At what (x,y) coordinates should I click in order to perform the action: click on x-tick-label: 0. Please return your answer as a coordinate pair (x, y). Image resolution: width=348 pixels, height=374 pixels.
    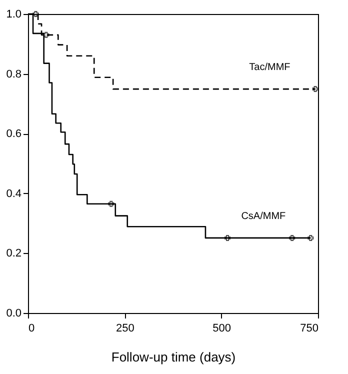
    Looking at the image, I should click on (31, 328).